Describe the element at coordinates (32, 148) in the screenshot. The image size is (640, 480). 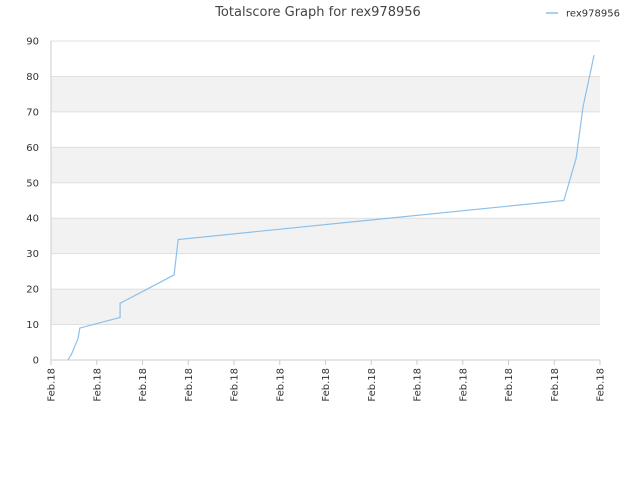
I see `y-tick-label: 60` at that location.